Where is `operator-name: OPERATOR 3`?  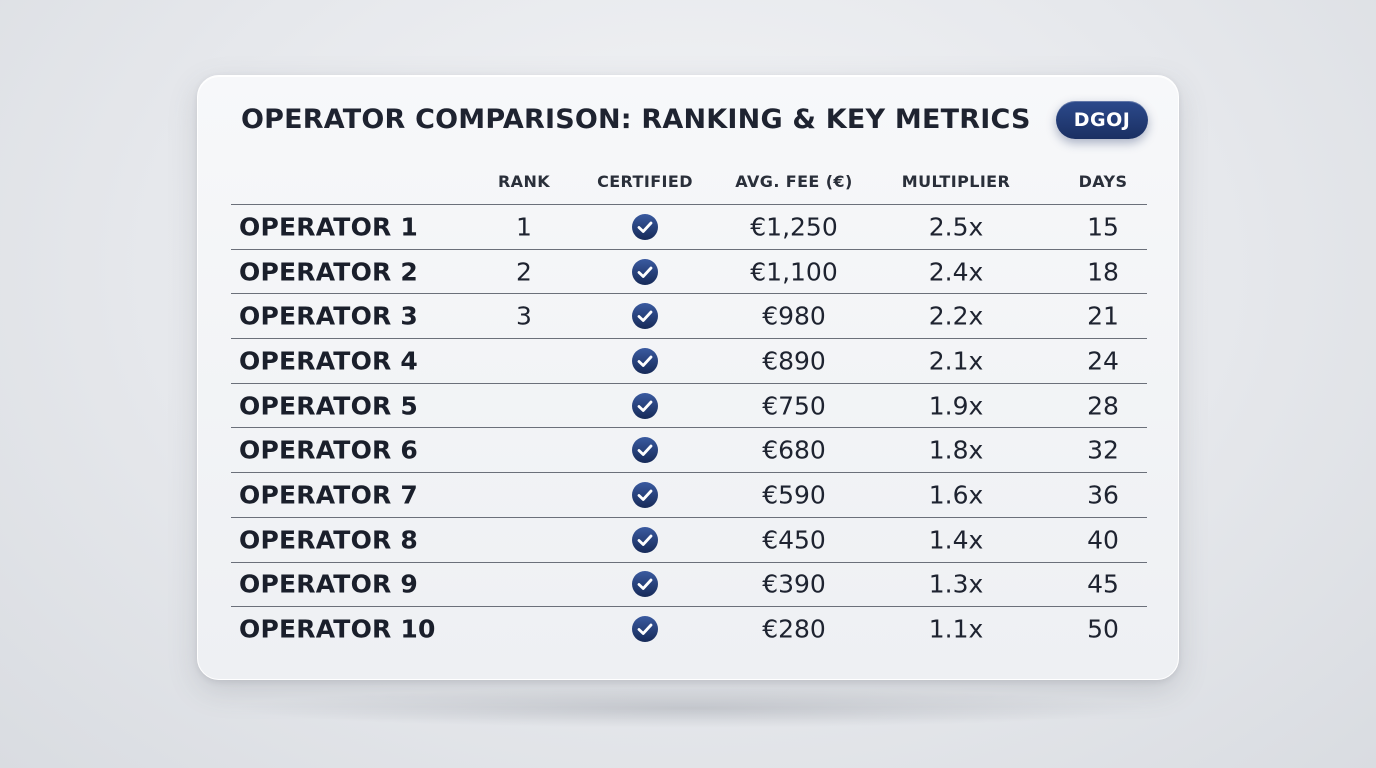
operator-name: OPERATOR 3 is located at coordinates (328, 316).